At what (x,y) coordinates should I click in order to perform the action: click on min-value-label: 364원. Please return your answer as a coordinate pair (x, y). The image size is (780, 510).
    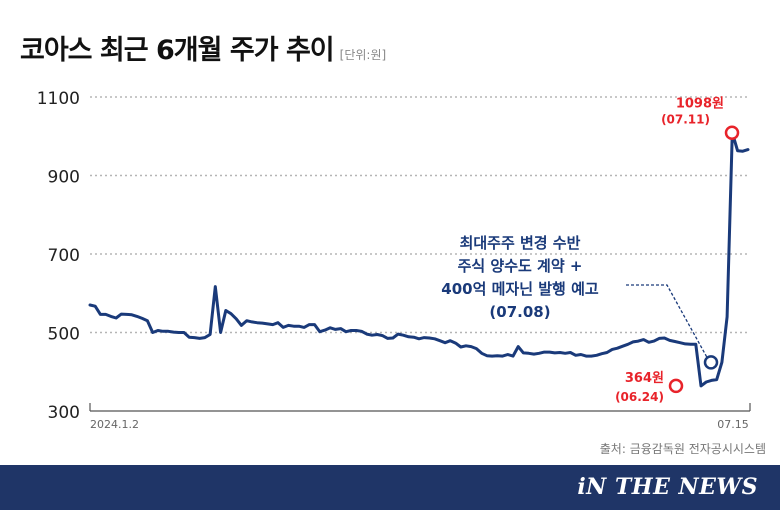
    Looking at the image, I should click on (644, 378).